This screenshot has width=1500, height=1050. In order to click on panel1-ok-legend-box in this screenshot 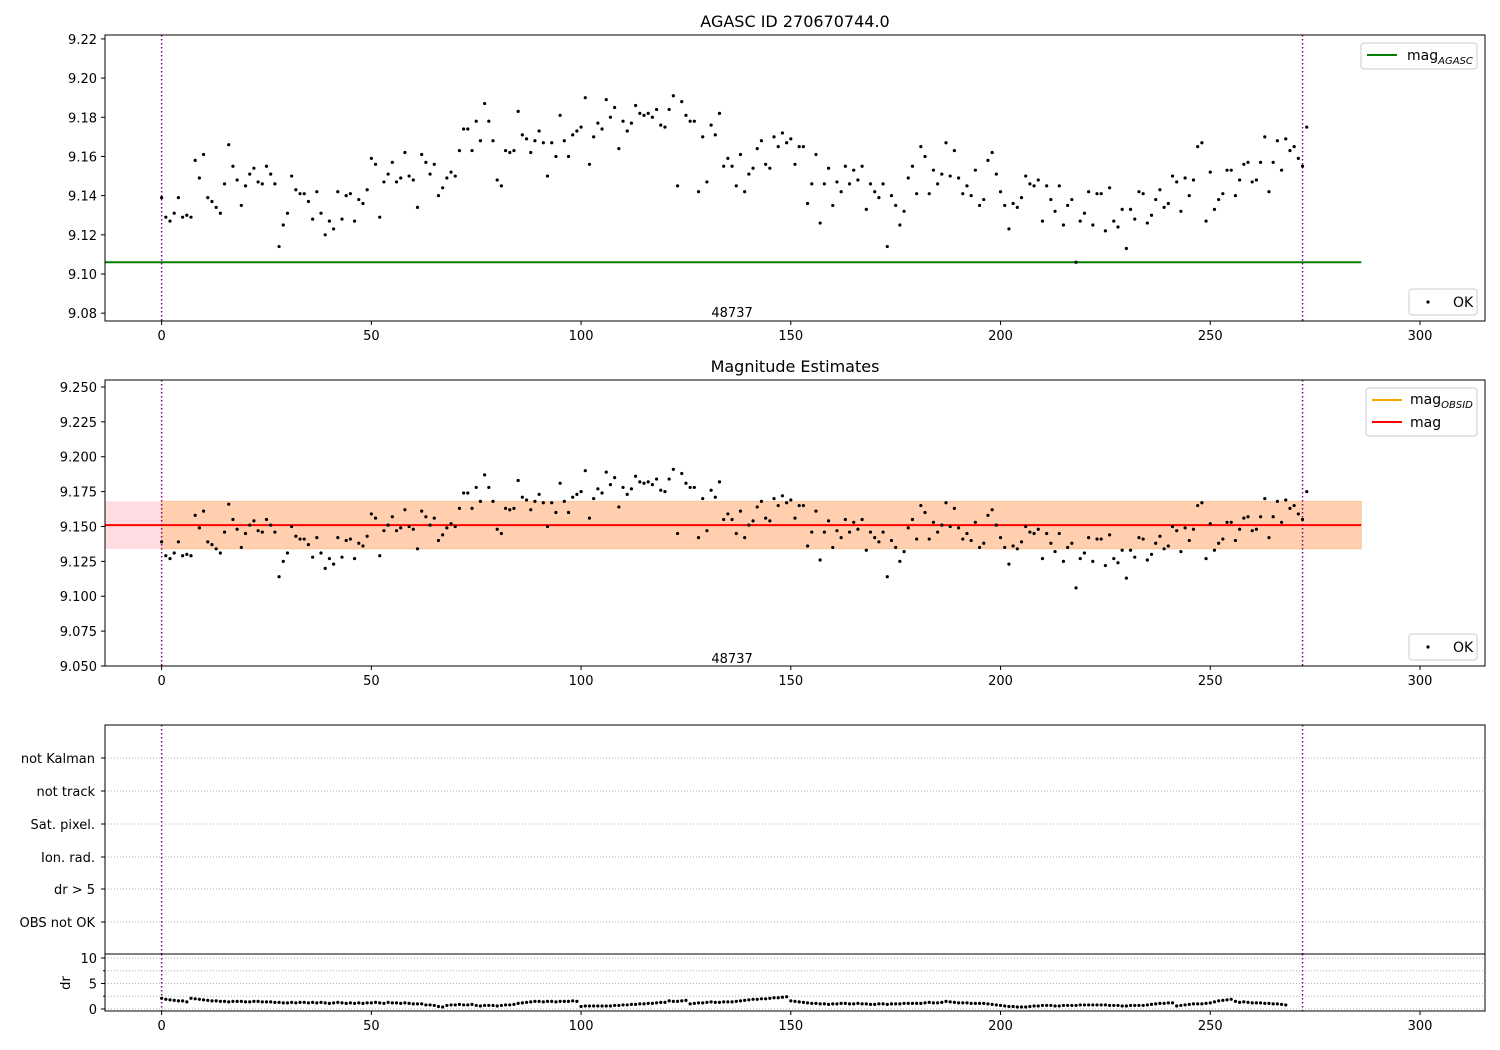, I will do `click(1443, 302)`.